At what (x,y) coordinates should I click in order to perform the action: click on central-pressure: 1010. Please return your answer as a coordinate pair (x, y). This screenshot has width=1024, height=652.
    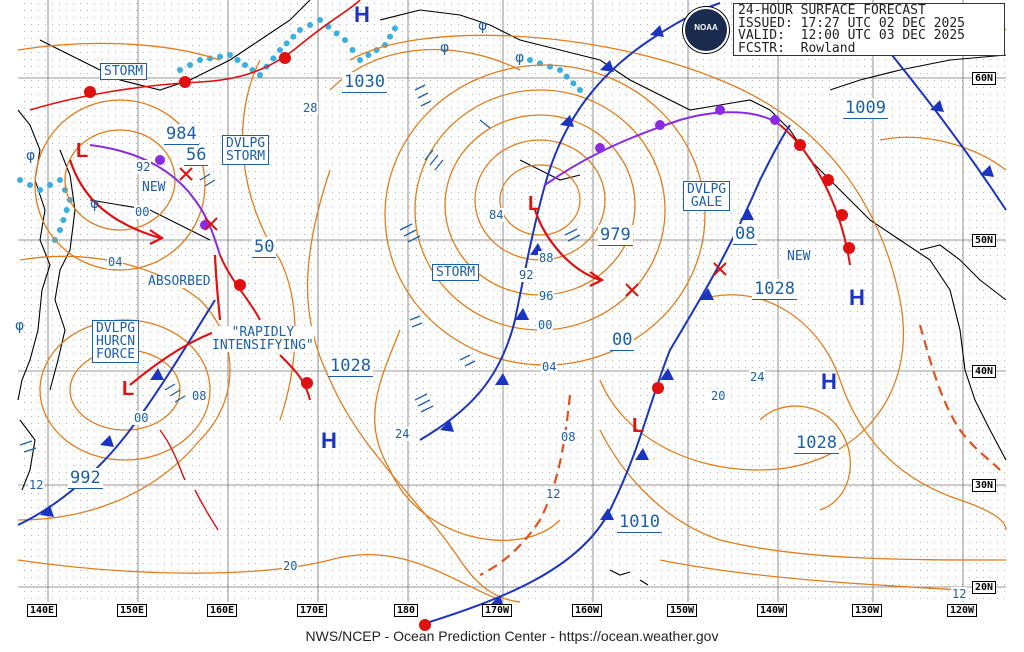
    Looking at the image, I should click on (639, 522).